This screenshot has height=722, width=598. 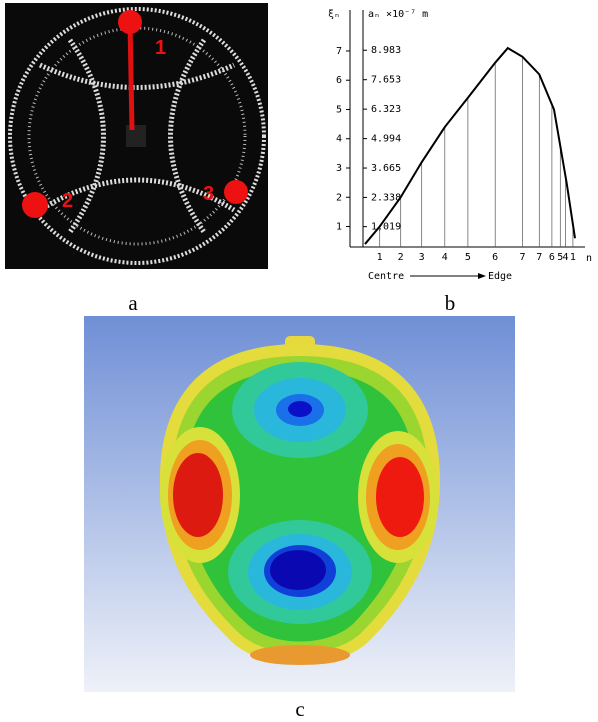 I want to click on y2-tick-label: 4.994, so click(x=386, y=139).